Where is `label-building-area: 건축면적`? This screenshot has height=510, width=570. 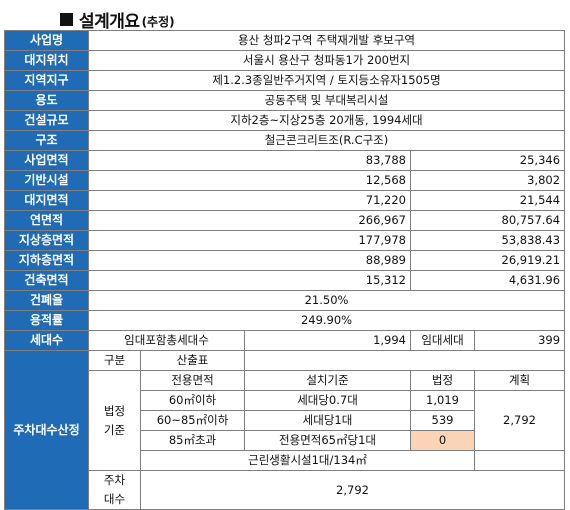
label-building-area: 건축면적 is located at coordinates (46, 280).